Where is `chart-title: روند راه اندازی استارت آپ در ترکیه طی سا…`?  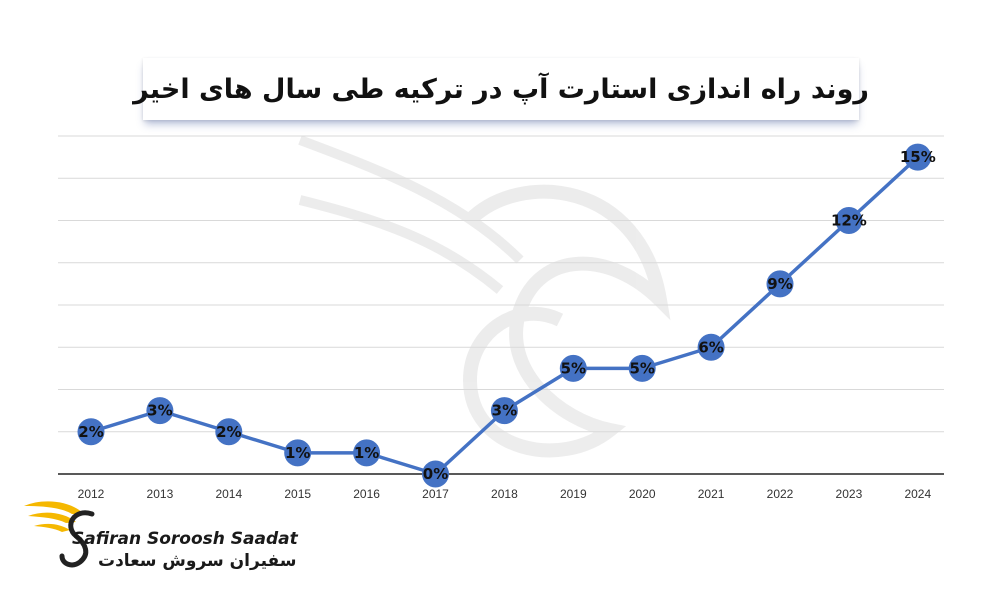
chart-title: روند راه اندازی استارت آپ در ترکیه طی سا… is located at coordinates (501, 89).